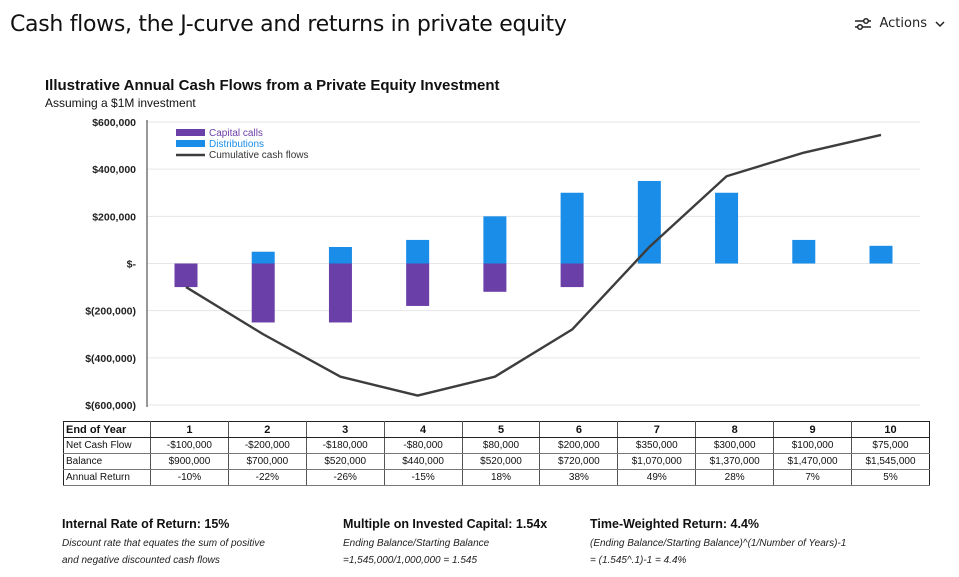 The width and height of the screenshot is (959, 577). Describe the element at coordinates (146, 524) in the screenshot. I see `irr-title: Internal Rate of Return: 15%` at that location.